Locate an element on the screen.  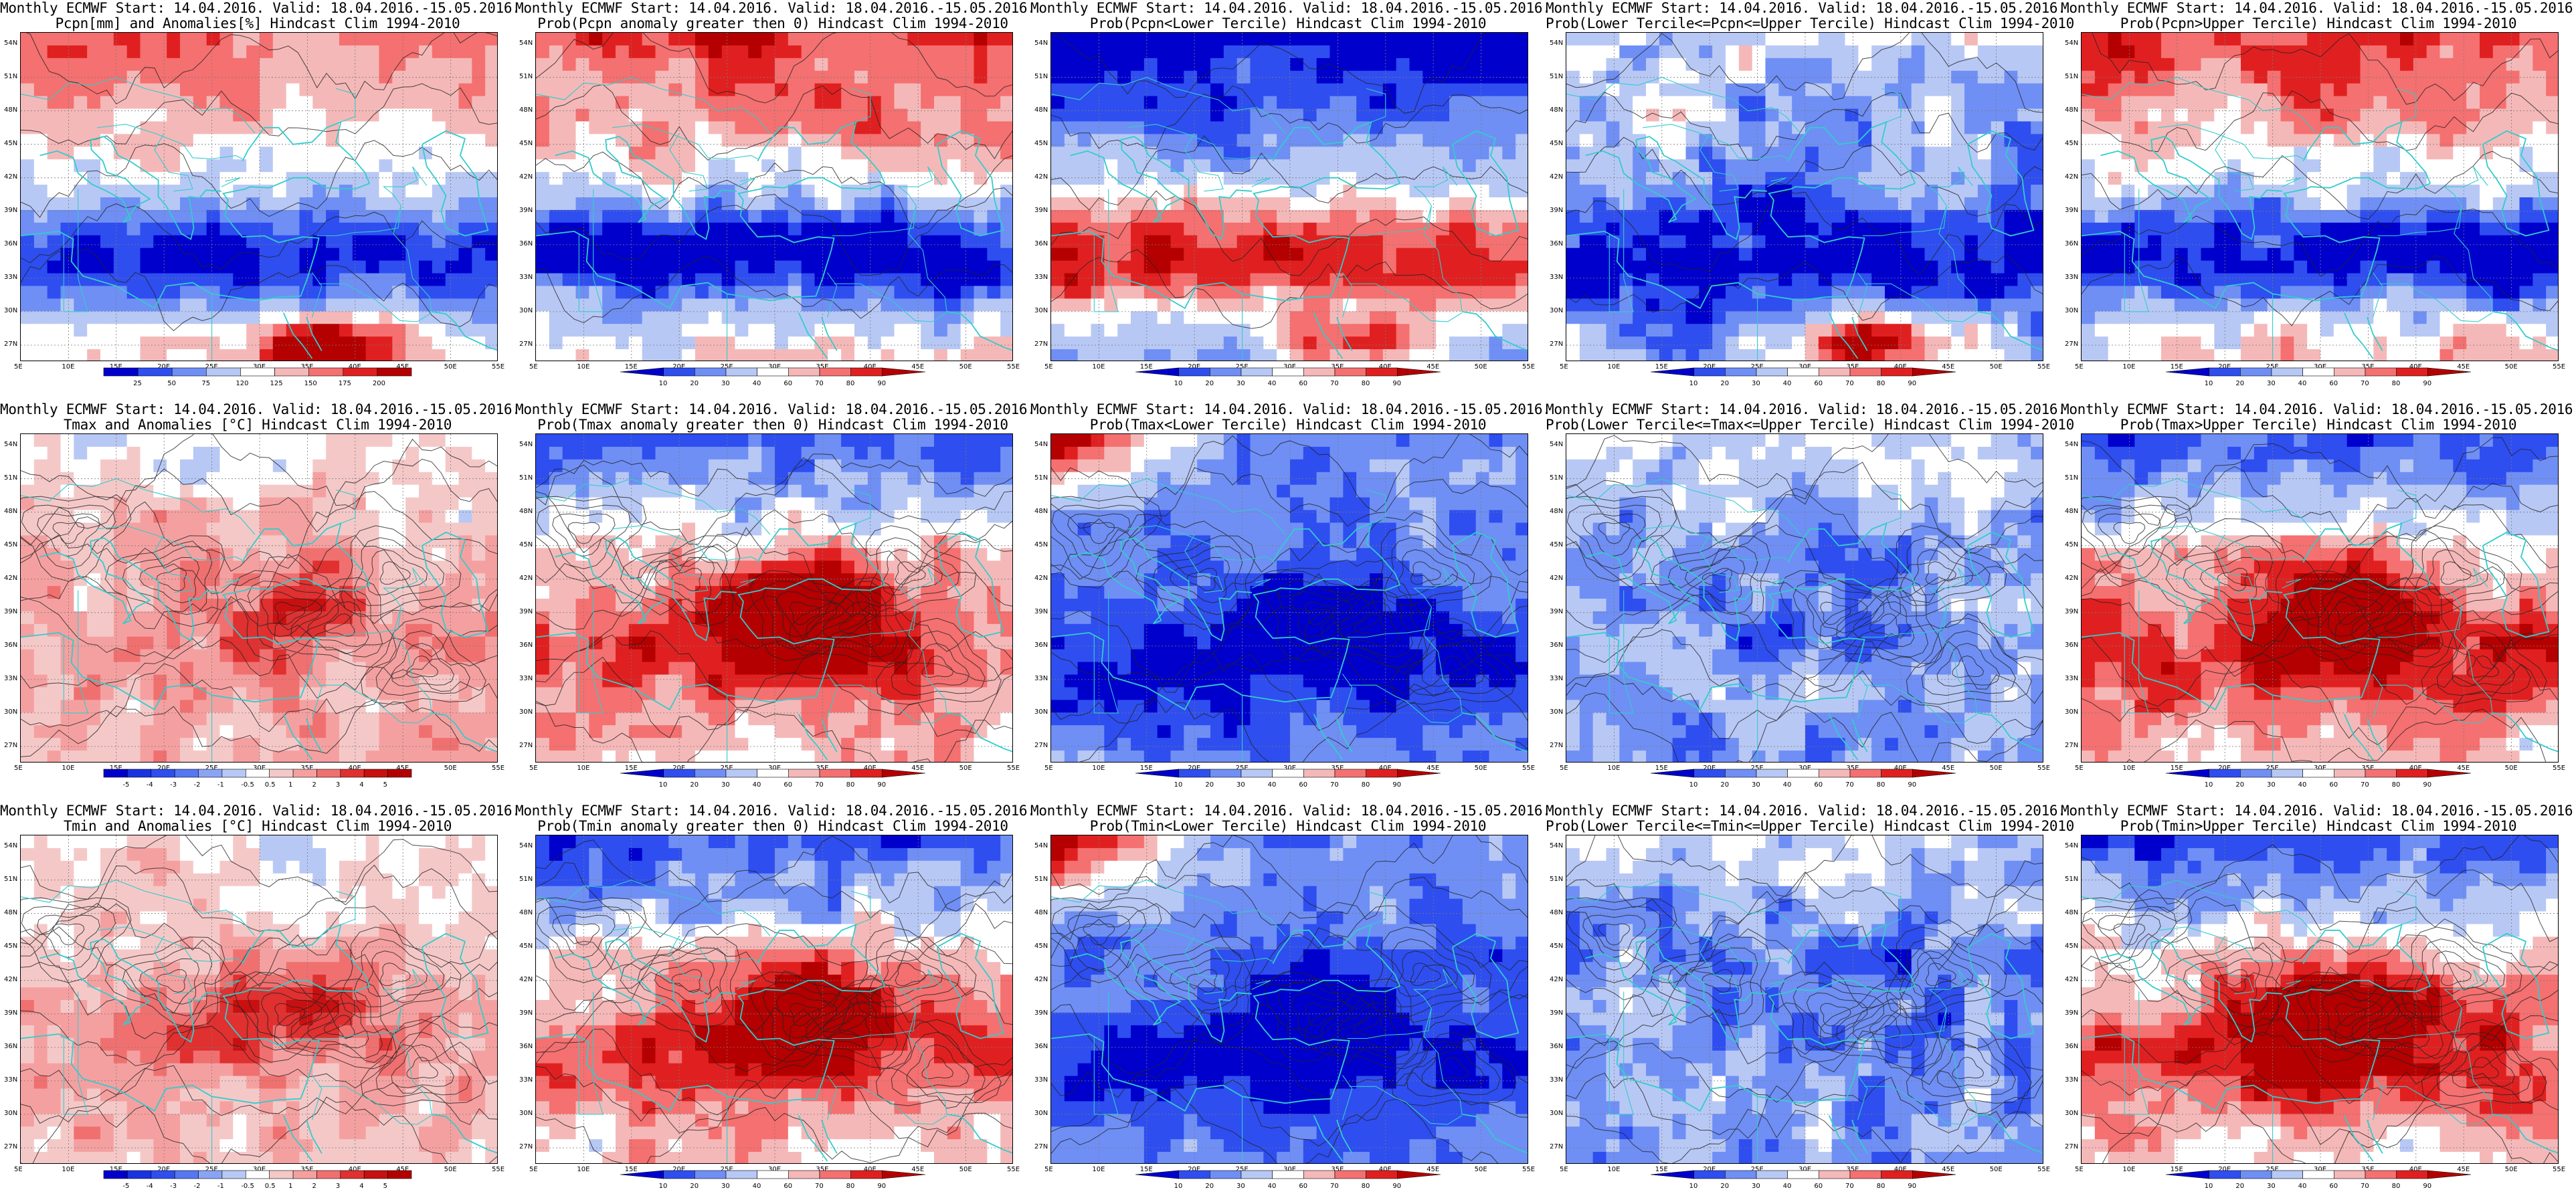
legend-label: 10 is located at coordinates (663, 383).